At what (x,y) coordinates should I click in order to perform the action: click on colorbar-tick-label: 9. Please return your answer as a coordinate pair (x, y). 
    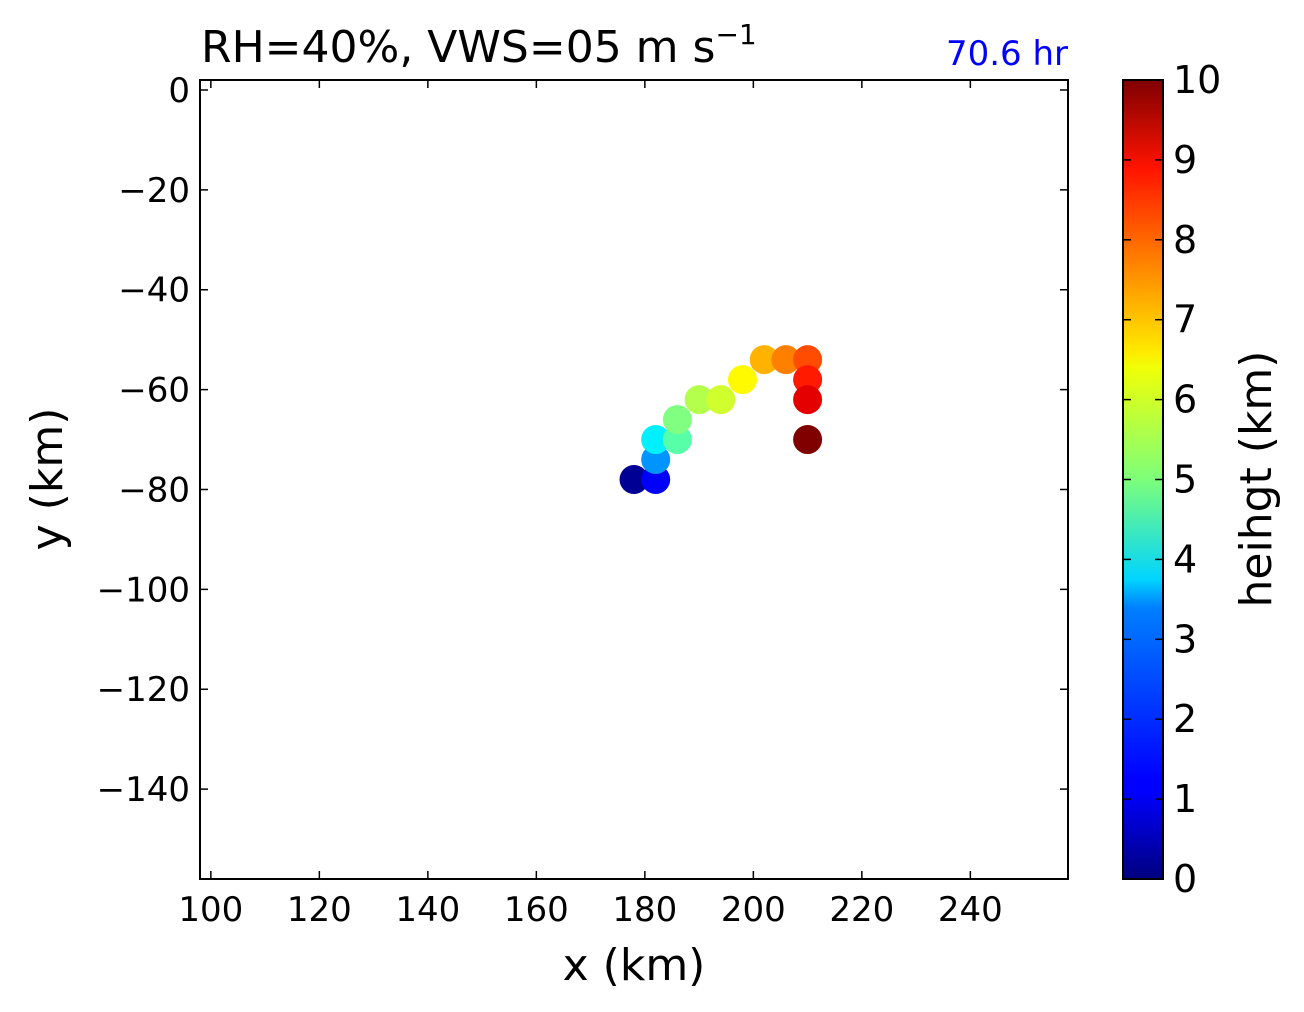
    Looking at the image, I should click on (1185, 160).